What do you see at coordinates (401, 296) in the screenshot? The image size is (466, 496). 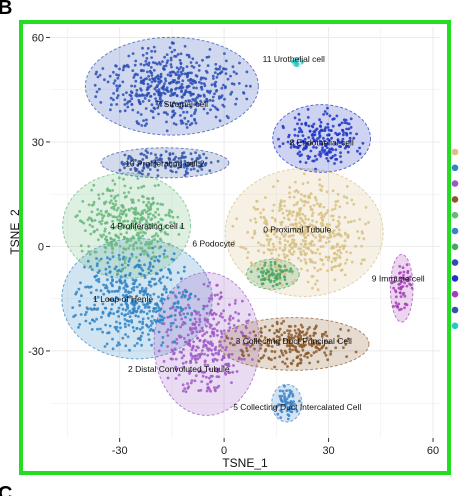 I see `cluster-9-point` at bounding box center [401, 296].